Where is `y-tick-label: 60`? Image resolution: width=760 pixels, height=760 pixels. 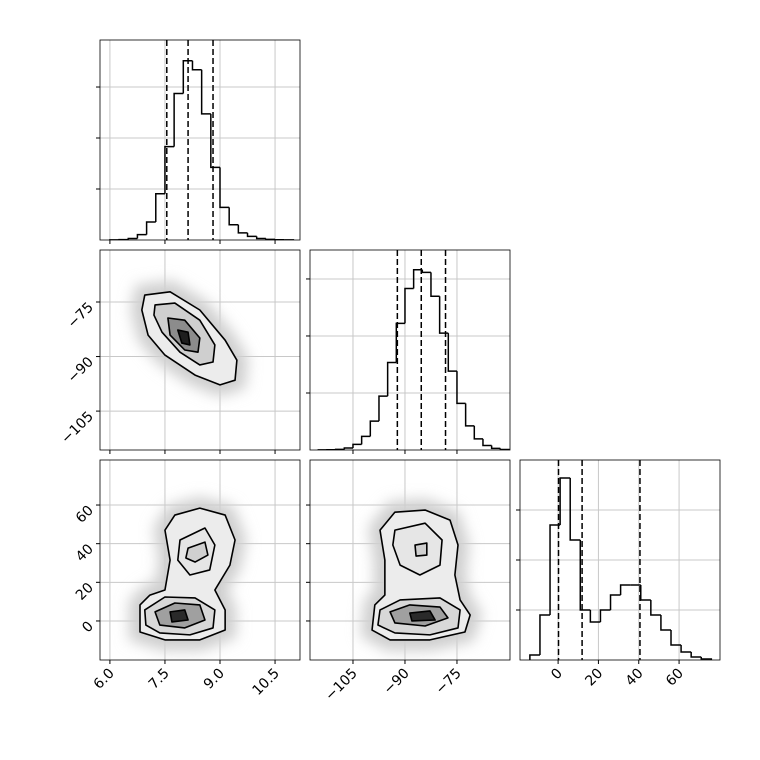
y-tick-label: 60 is located at coordinates (85, 515).